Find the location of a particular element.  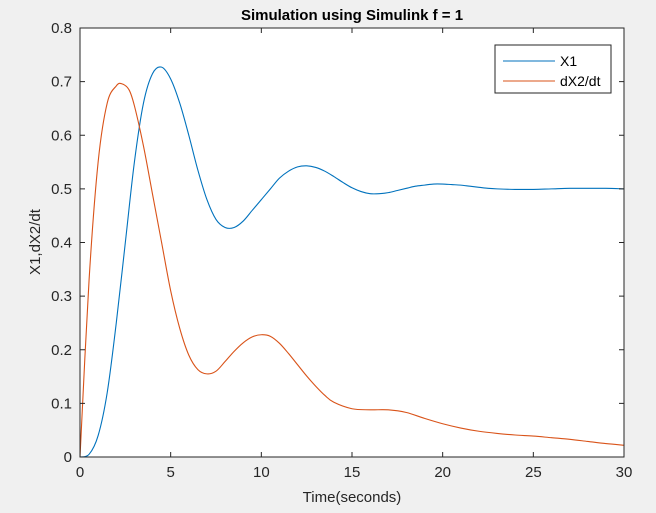

y-tick-label: 0.6 is located at coordinates (61, 135).